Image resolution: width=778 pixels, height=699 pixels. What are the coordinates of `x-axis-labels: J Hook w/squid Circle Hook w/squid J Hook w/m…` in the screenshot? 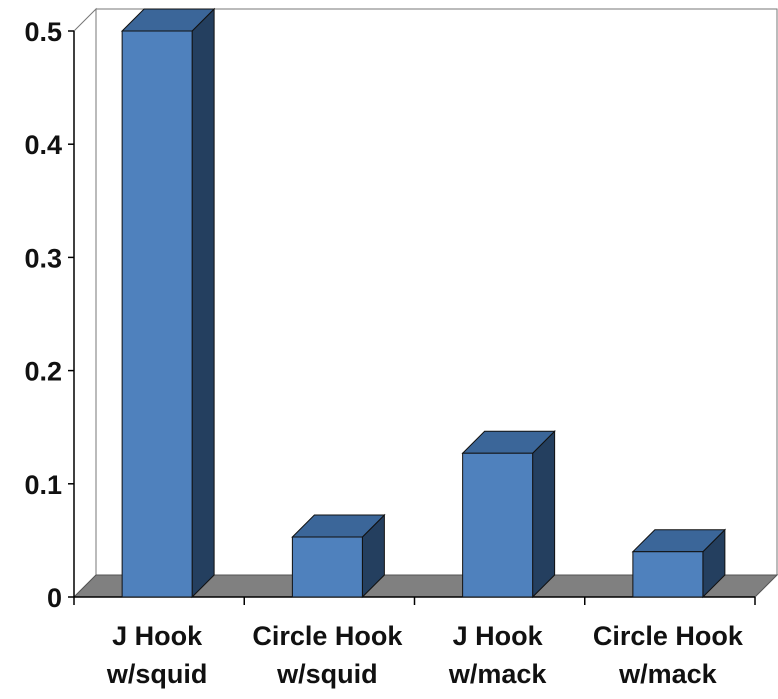 It's located at (414, 643).